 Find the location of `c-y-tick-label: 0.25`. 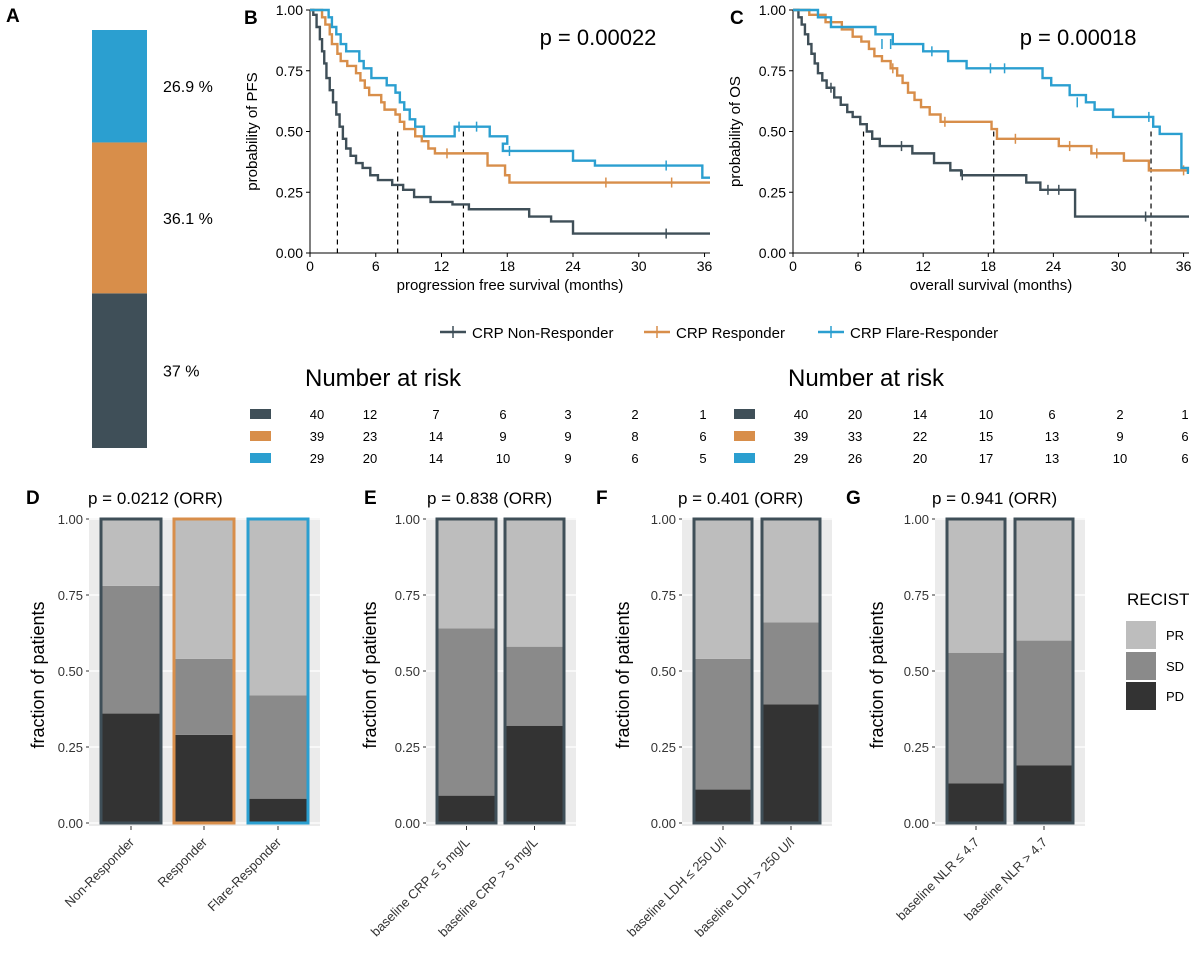

c-y-tick-label: 0.25 is located at coordinates (772, 192).